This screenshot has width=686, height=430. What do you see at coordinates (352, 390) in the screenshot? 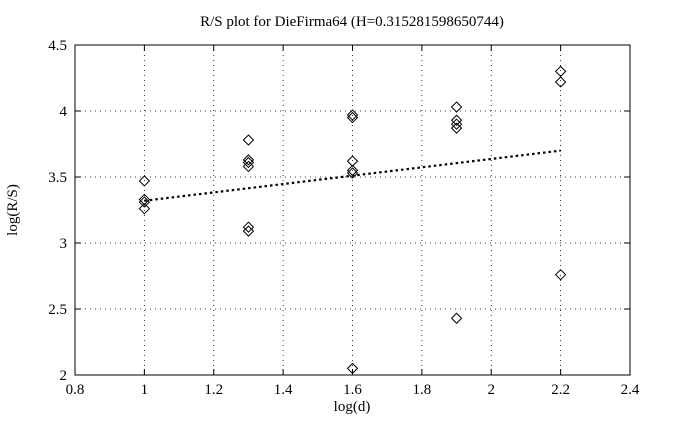
I see `x-tick-label: 1.6` at bounding box center [352, 390].